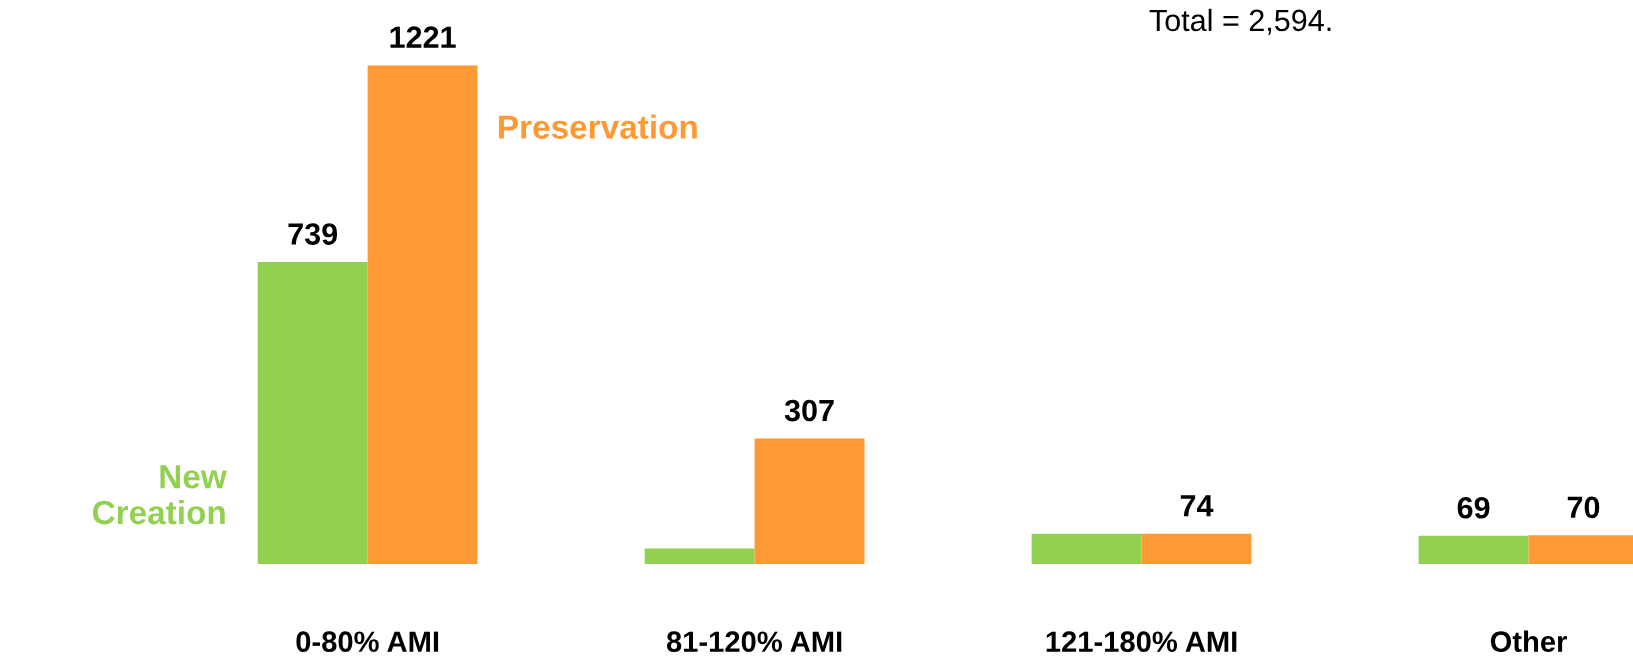 The image size is (1633, 658). What do you see at coordinates (367, 641) in the screenshot?
I see `x-tick-label: 0-80% AMI` at bounding box center [367, 641].